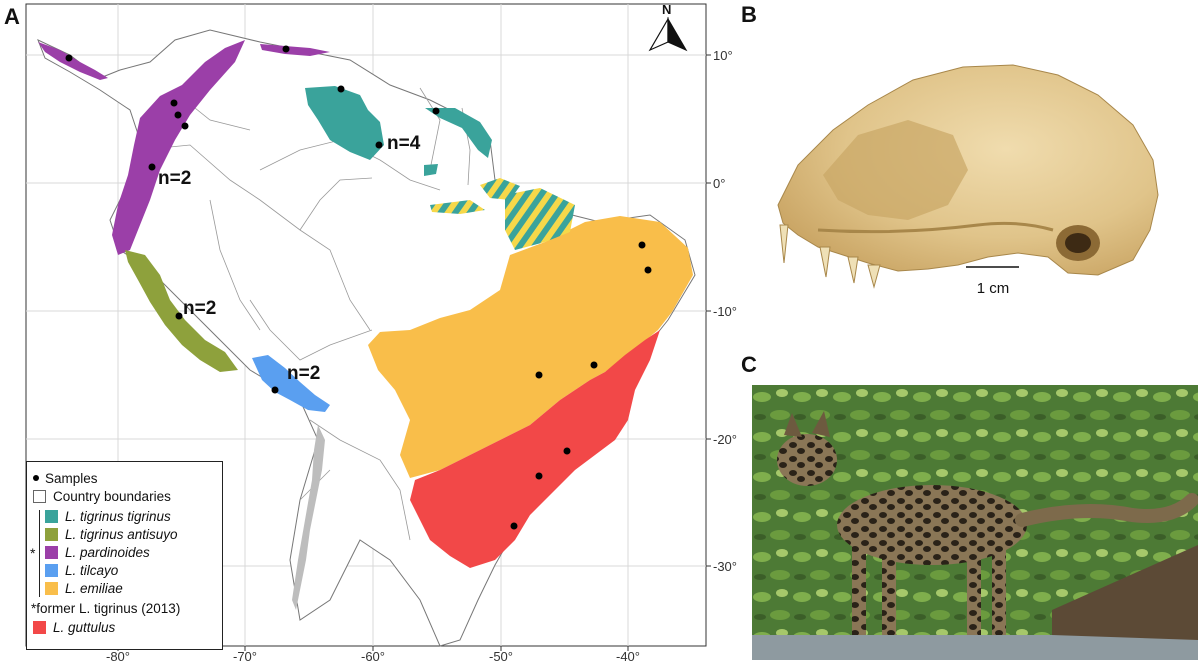 The height and width of the screenshot is (667, 1200). Describe the element at coordinates (39, 553) in the screenshot. I see `bracket-line` at that location.